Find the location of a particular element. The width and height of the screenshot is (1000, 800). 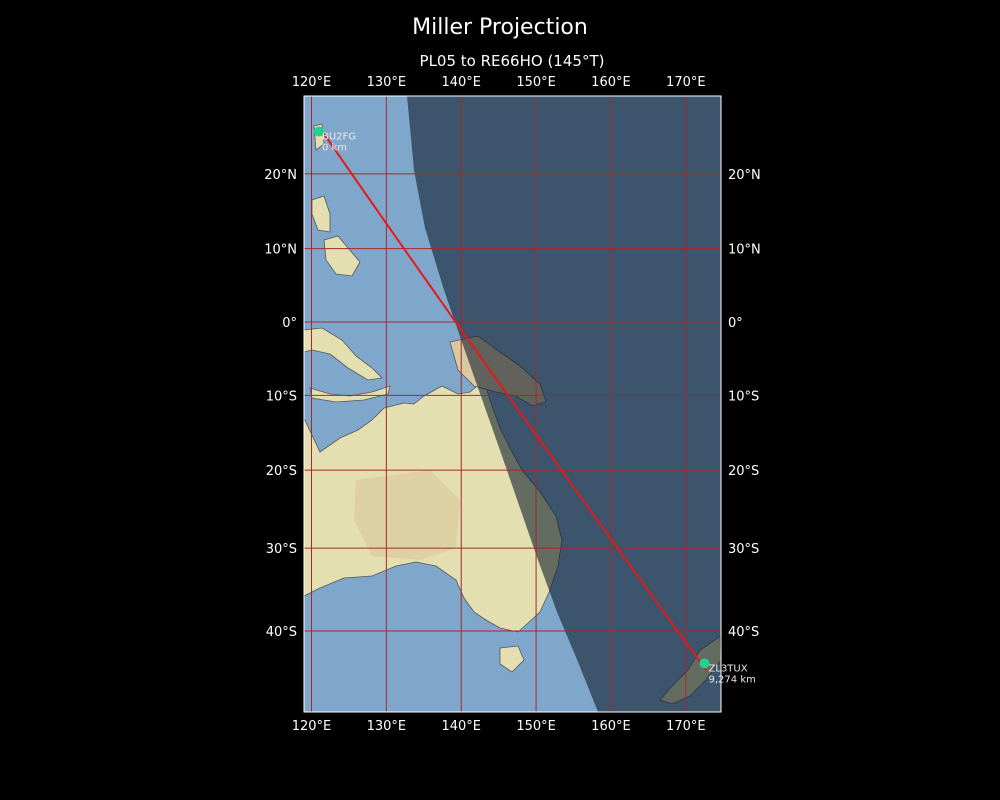

map-subtitle: PL05 to RE66HO (145°T) is located at coordinates (512, 61).